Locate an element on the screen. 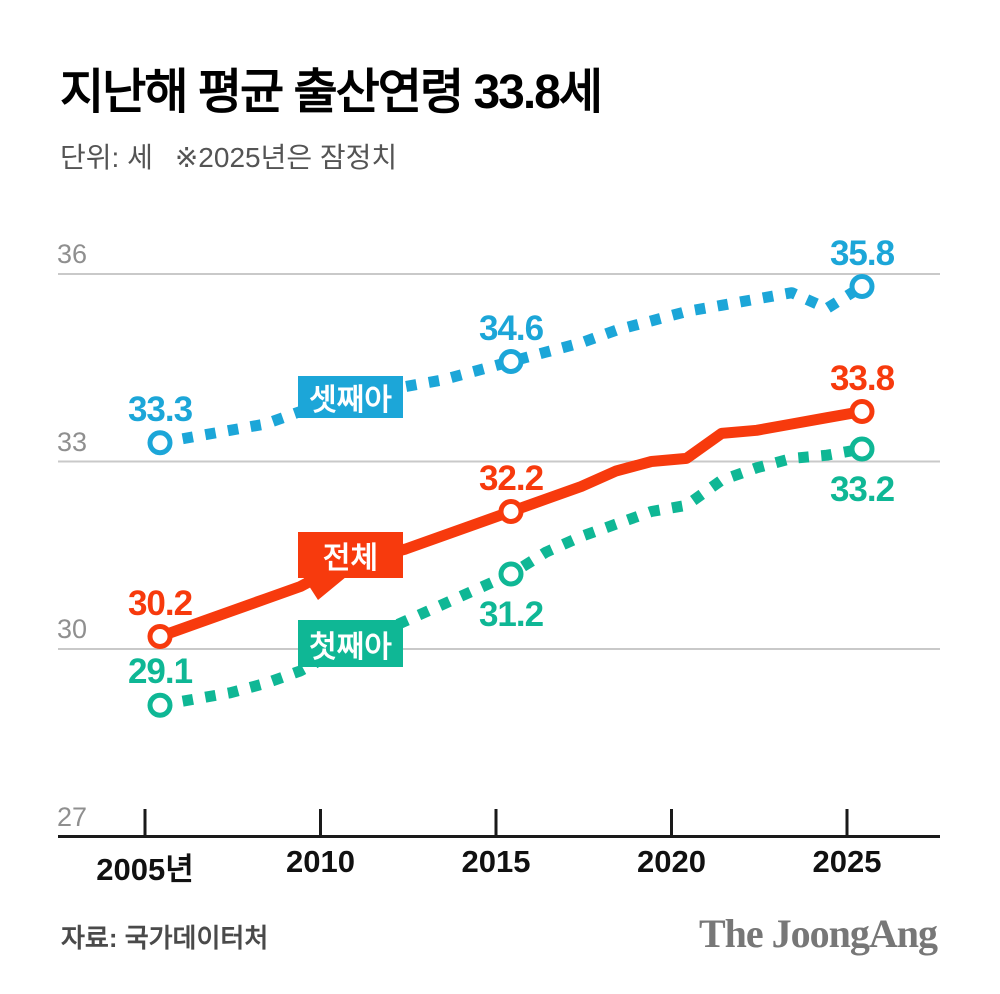 The image size is (1000, 994). source-label: 자료: 국가데이터처 is located at coordinates (165, 938).